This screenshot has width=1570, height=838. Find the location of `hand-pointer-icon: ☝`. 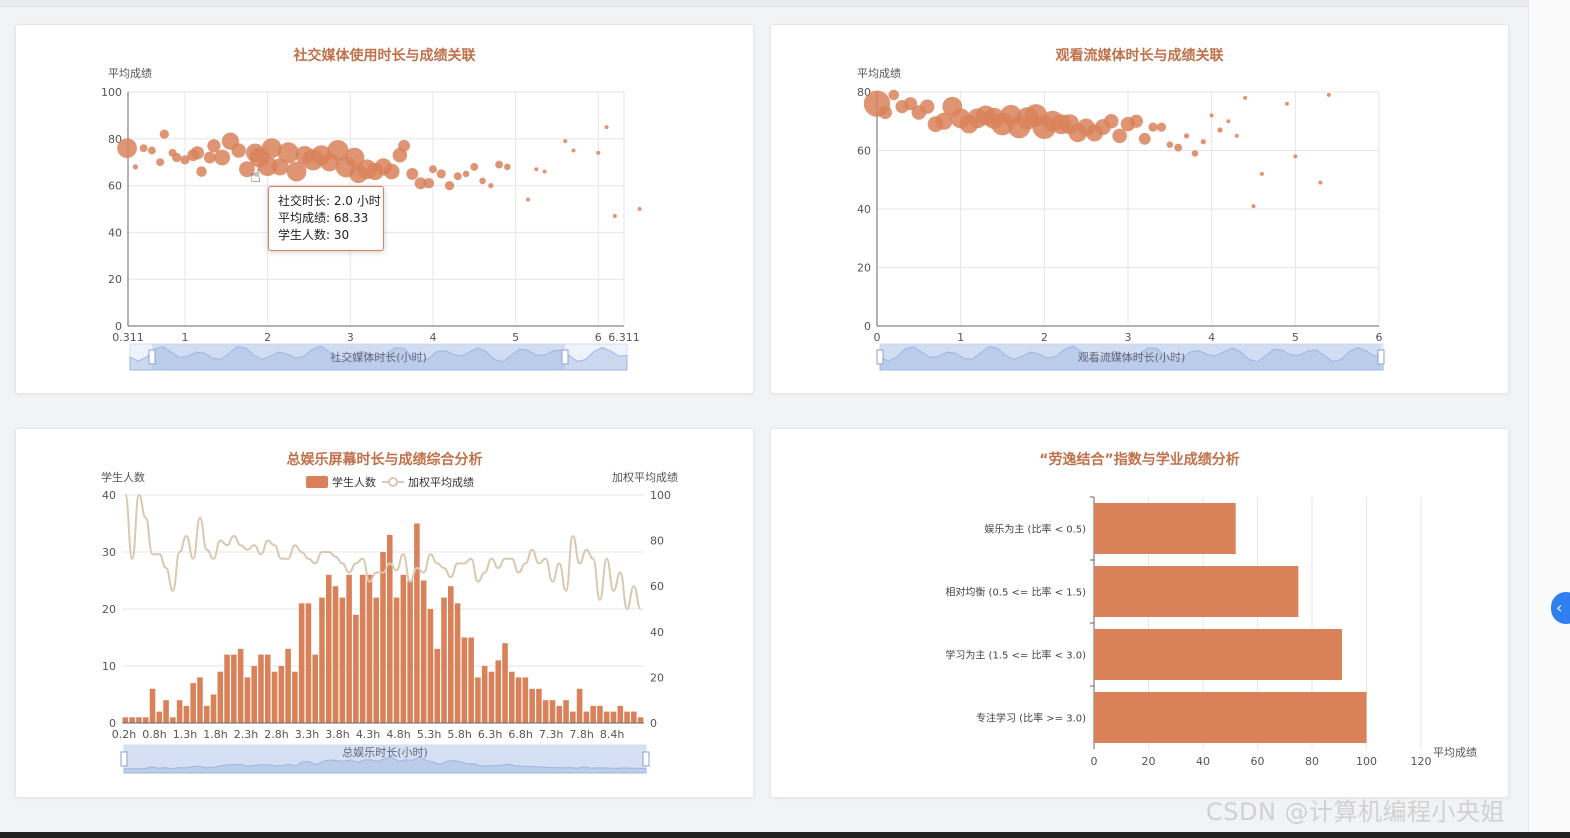

hand-pointer-icon: ☝ is located at coordinates (255, 176).